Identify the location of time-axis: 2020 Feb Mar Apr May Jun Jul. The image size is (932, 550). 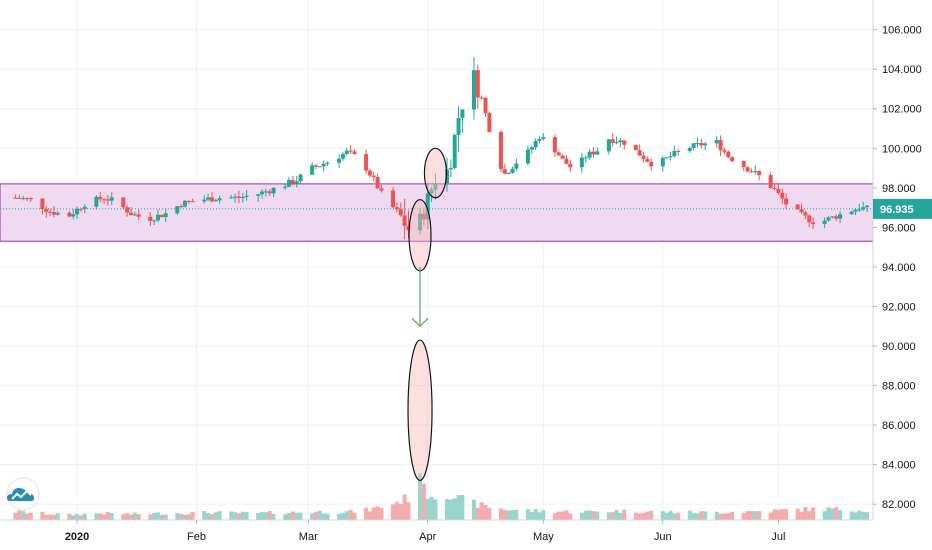
(436, 531).